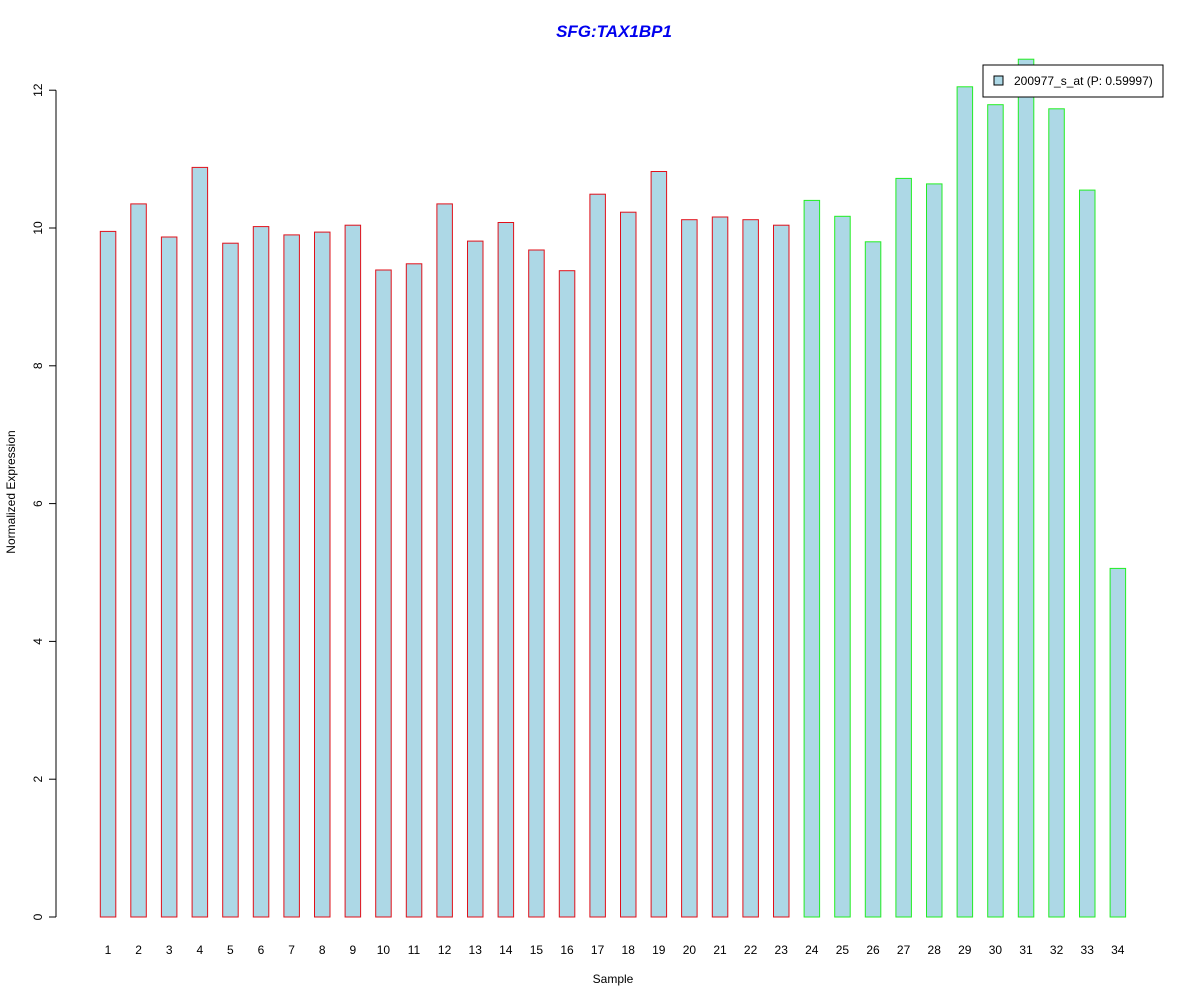 Image resolution: width=1200 pixels, height=1000 pixels. What do you see at coordinates (476, 950) in the screenshot?
I see `x-tick-label: 13` at bounding box center [476, 950].